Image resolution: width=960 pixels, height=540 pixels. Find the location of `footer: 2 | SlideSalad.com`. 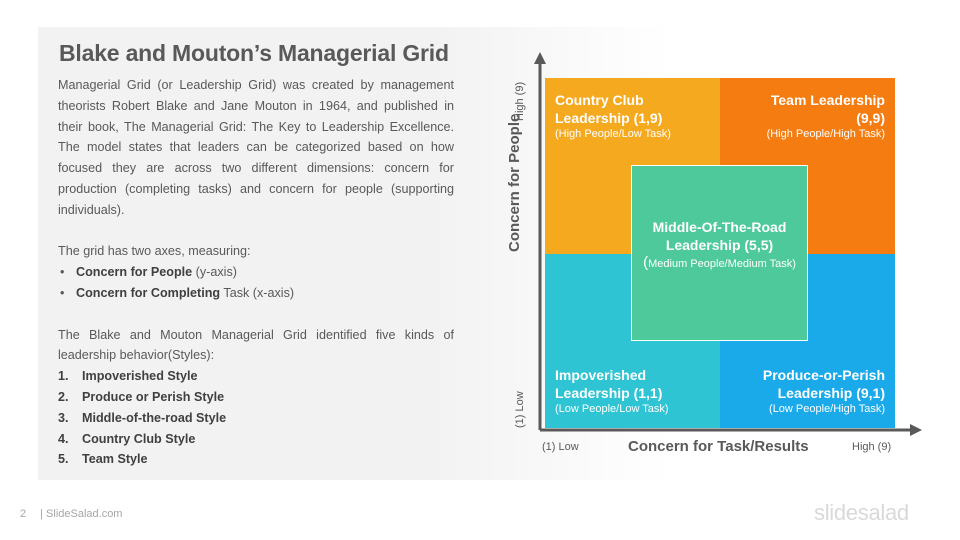

footer: 2 | SlideSalad.com is located at coordinates (71, 514).